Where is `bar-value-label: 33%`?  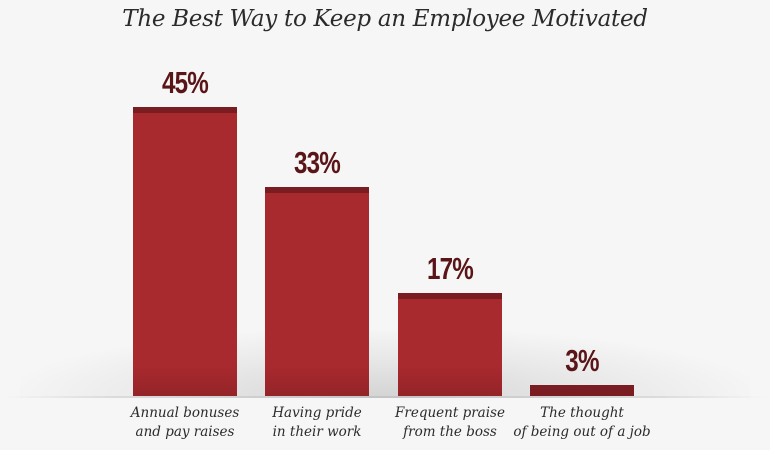 bar-value-label: 33% is located at coordinates (317, 162).